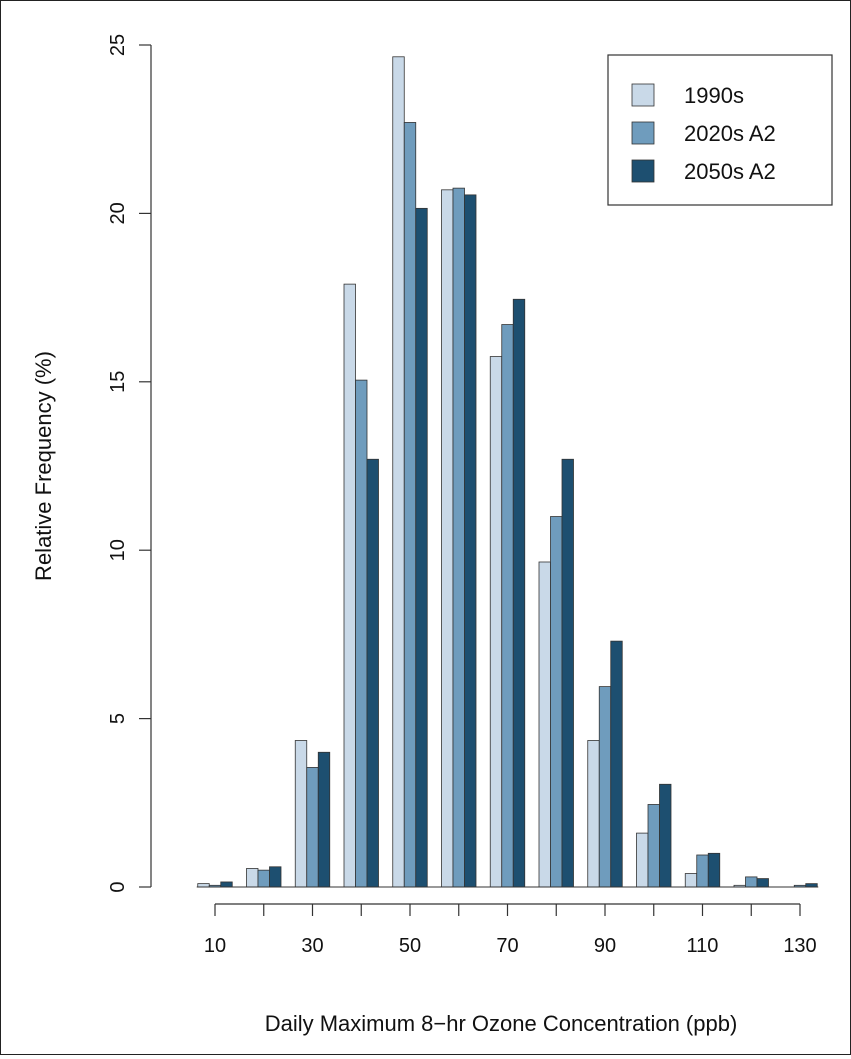  Describe the element at coordinates (507, 946) in the screenshot. I see `x-tick-label-70: 70` at that location.